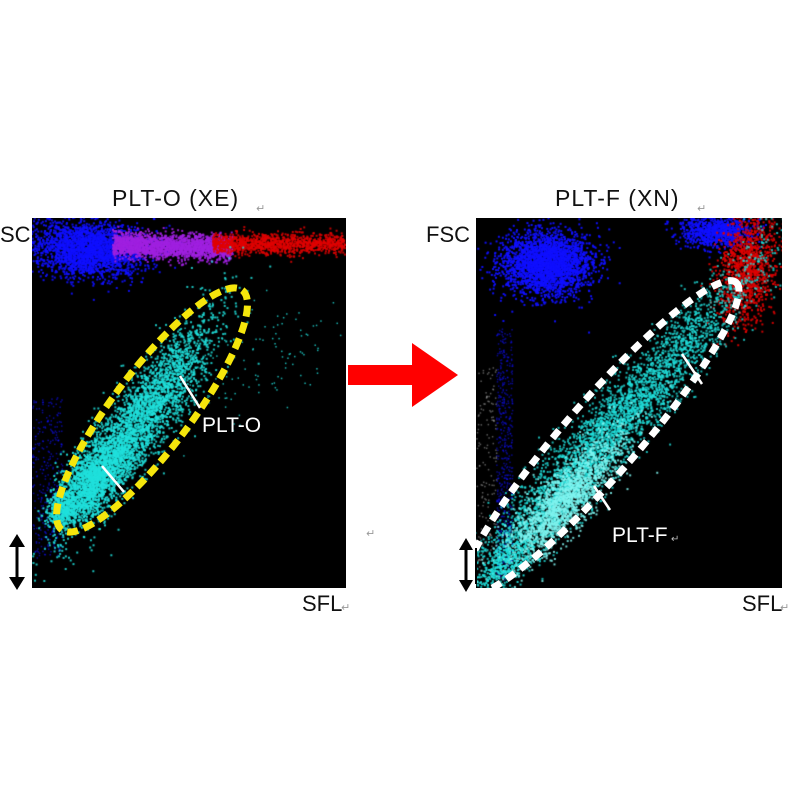 This screenshot has height=800, width=800. I want to click on right-panel-title: PLT-F (XN), so click(617, 198).